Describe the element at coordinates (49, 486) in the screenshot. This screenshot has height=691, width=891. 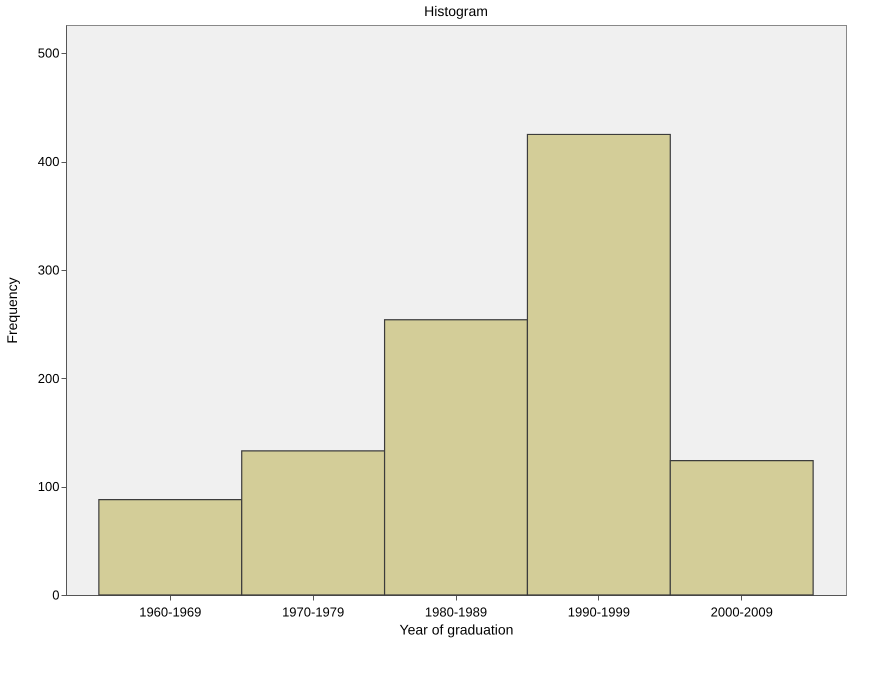
I see `y-tick-label: 100` at that location.